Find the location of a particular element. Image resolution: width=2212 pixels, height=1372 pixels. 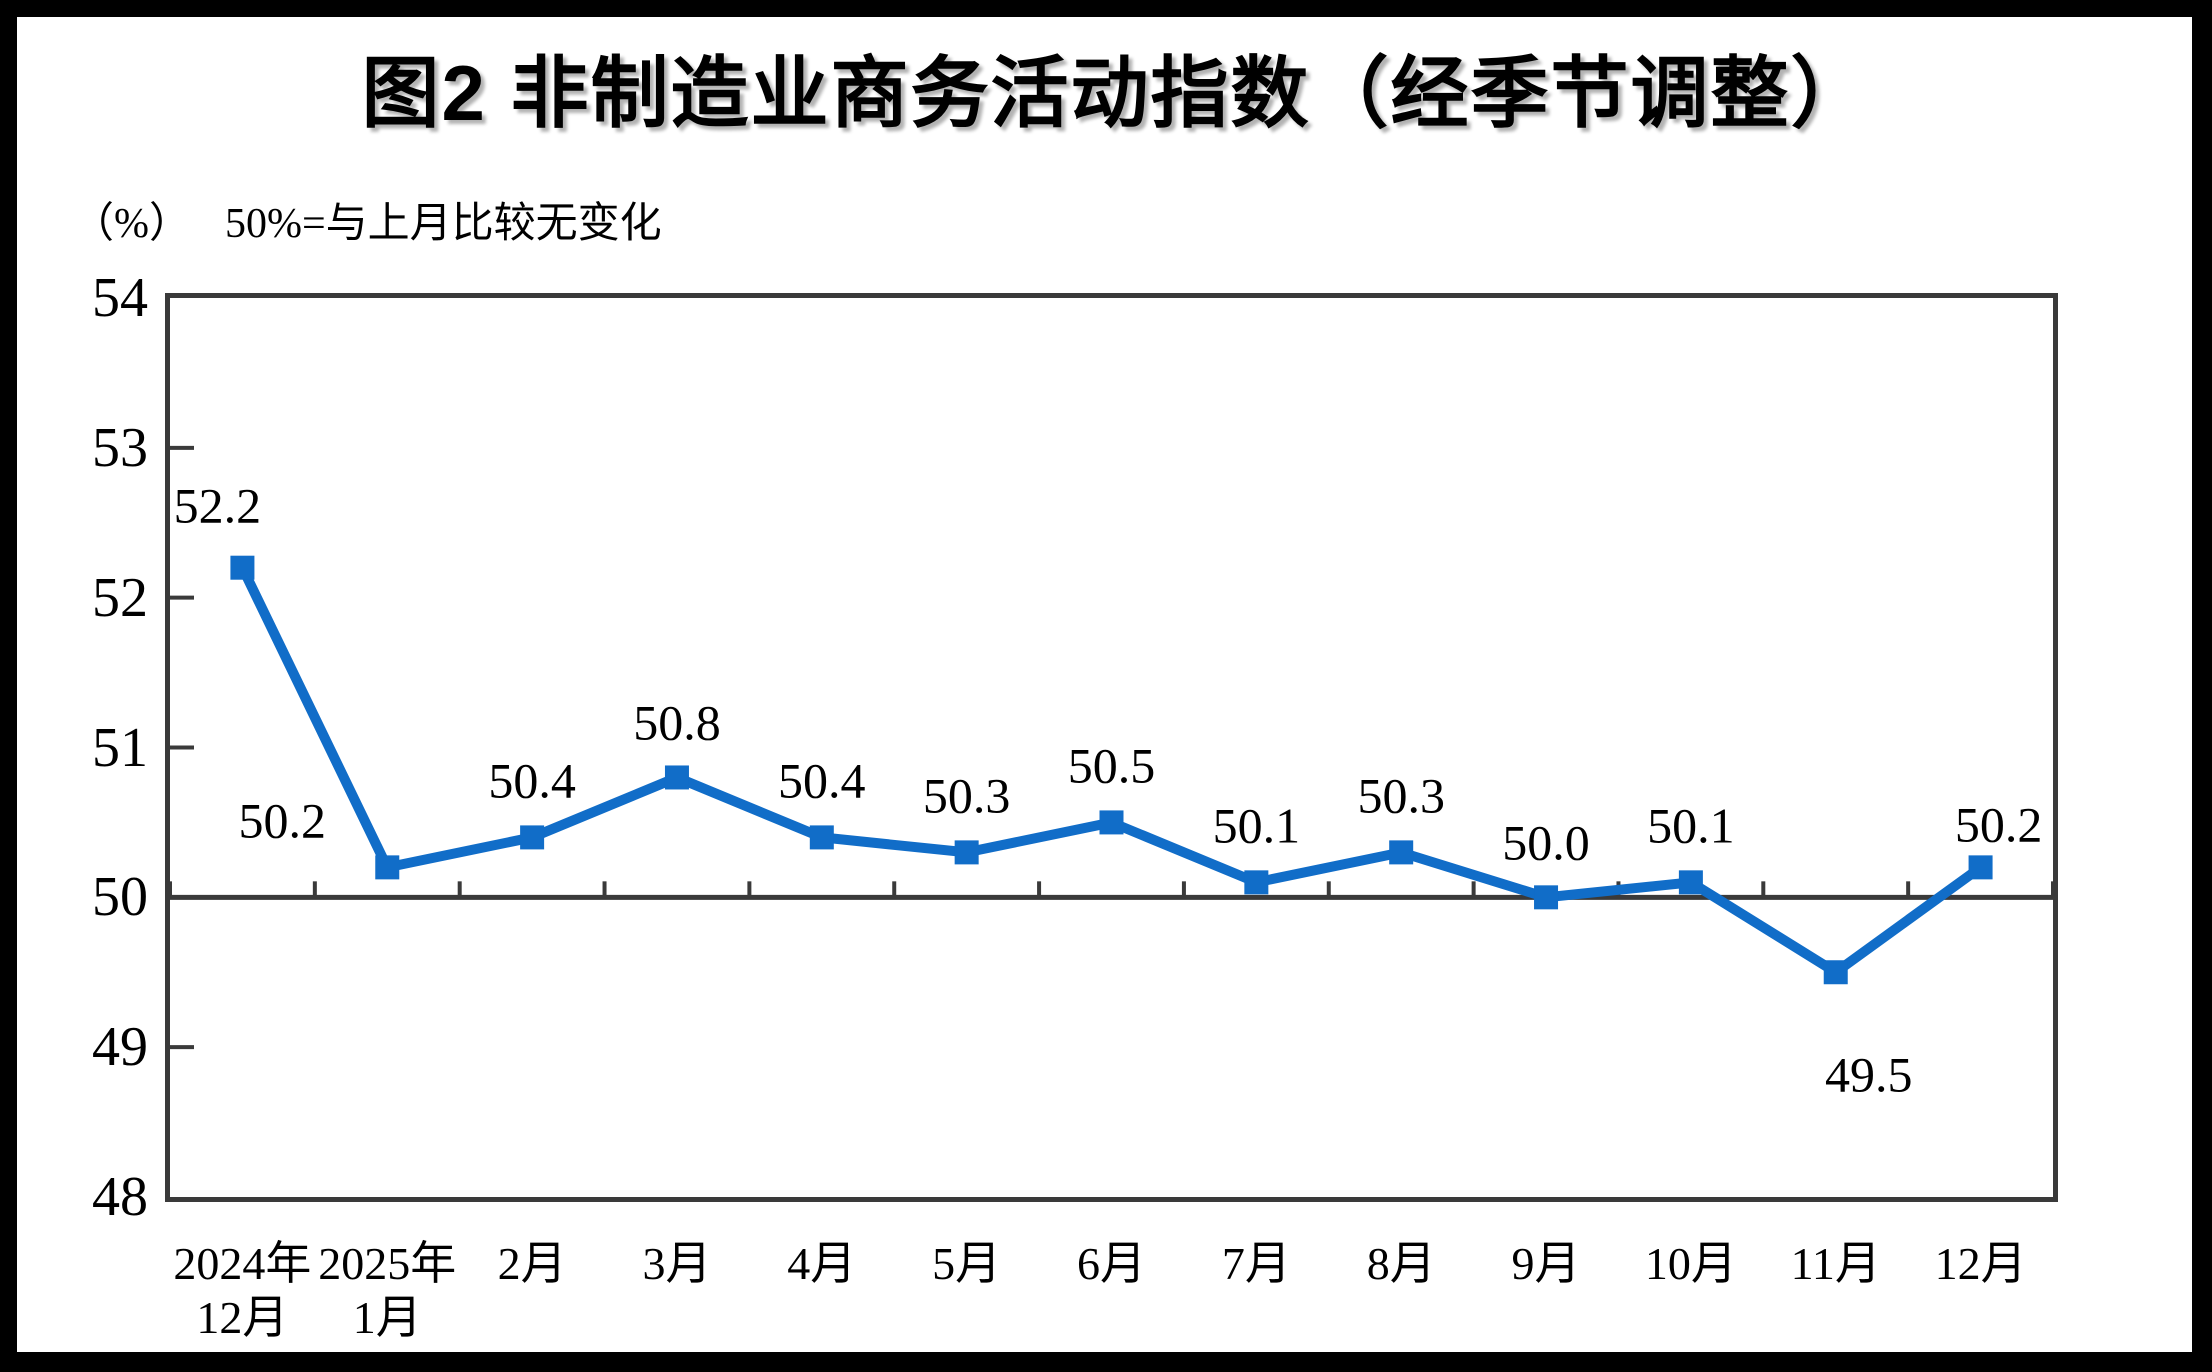

chart-title: 图2 非制造业商务活动指数（经季节调整） is located at coordinates (1116, 93).